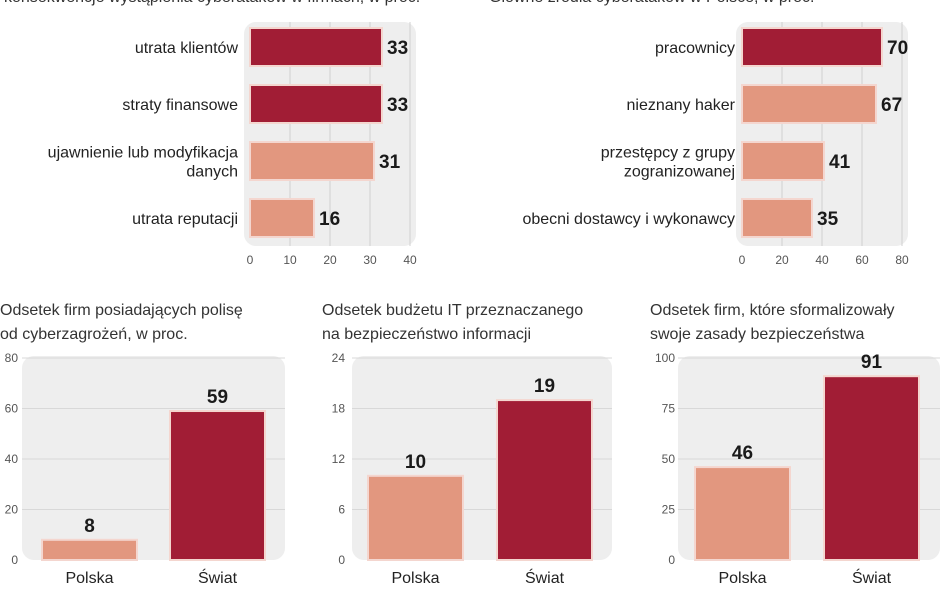 Image resolution: width=948 pixels, height=593 pixels. Describe the element at coordinates (12, 459) in the screenshot. I see `y-tick-label: 40` at that location.